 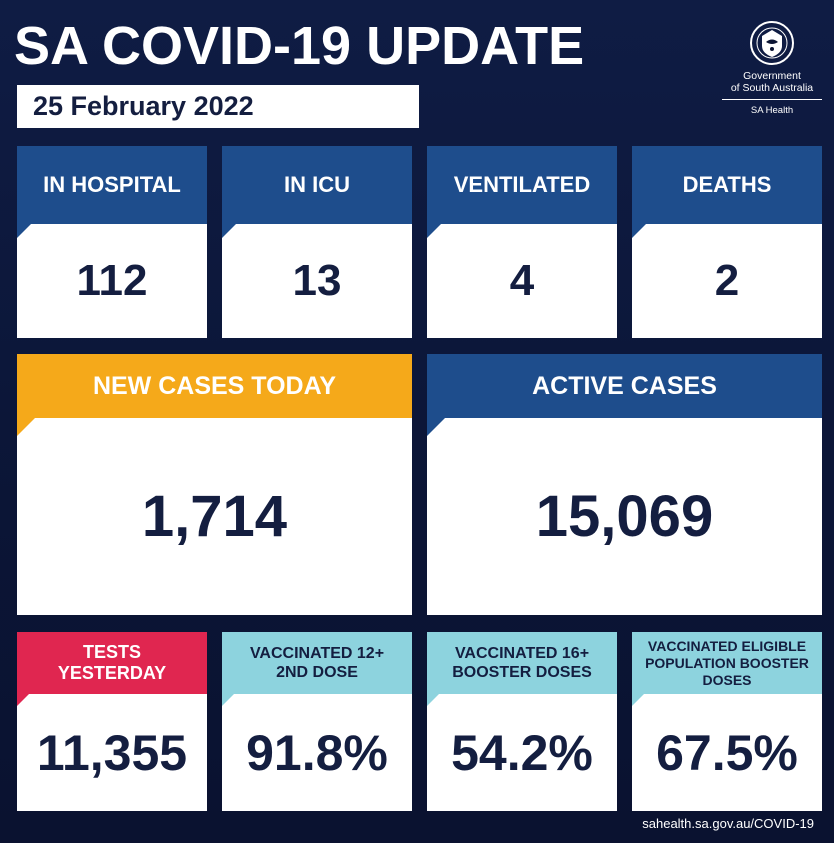 I want to click on stat-card-in-hospital: IN HOSPITAL 112, so click(x=112, y=242).